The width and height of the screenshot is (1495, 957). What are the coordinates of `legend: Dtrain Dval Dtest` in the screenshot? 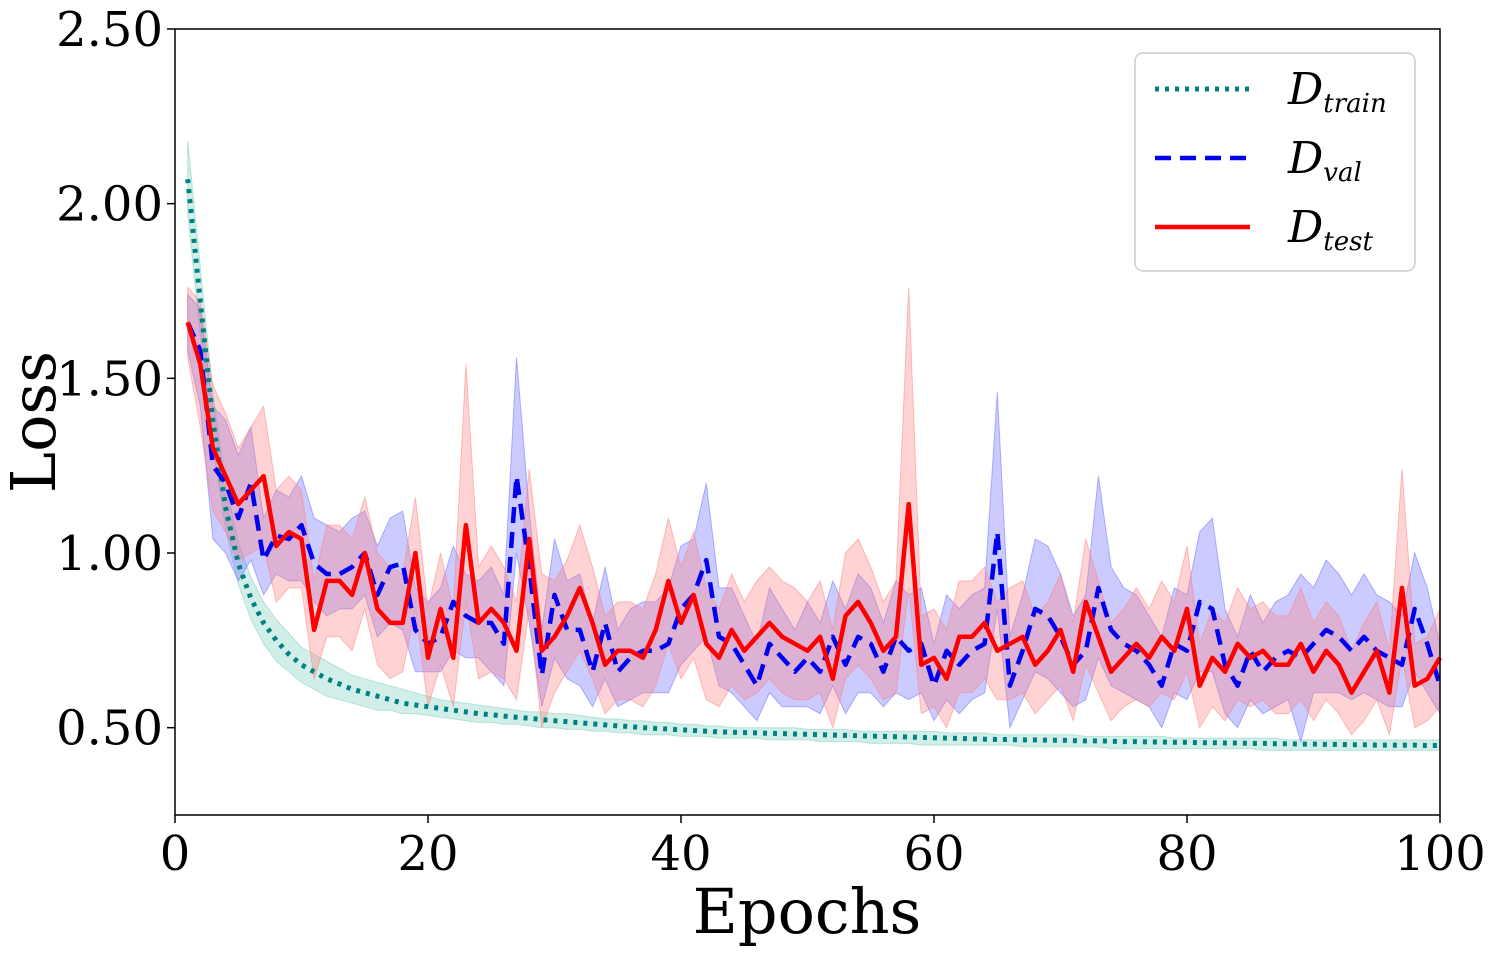 It's located at (1275, 162).